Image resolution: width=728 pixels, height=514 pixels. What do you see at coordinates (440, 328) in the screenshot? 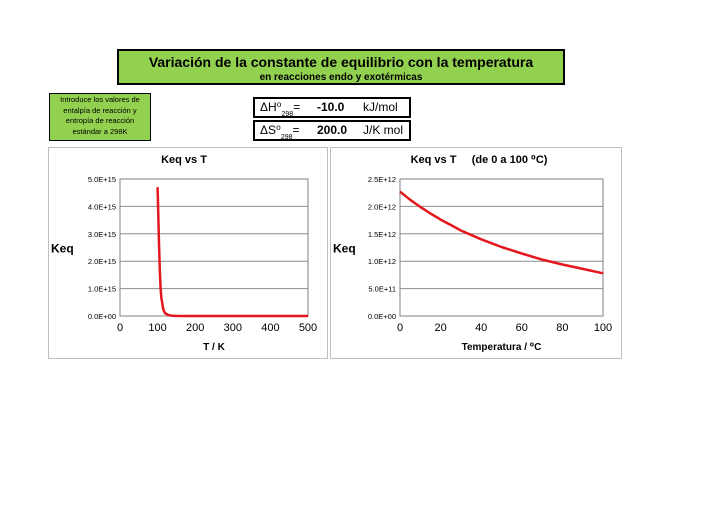
I see `x-tick-label: 20` at bounding box center [440, 328].